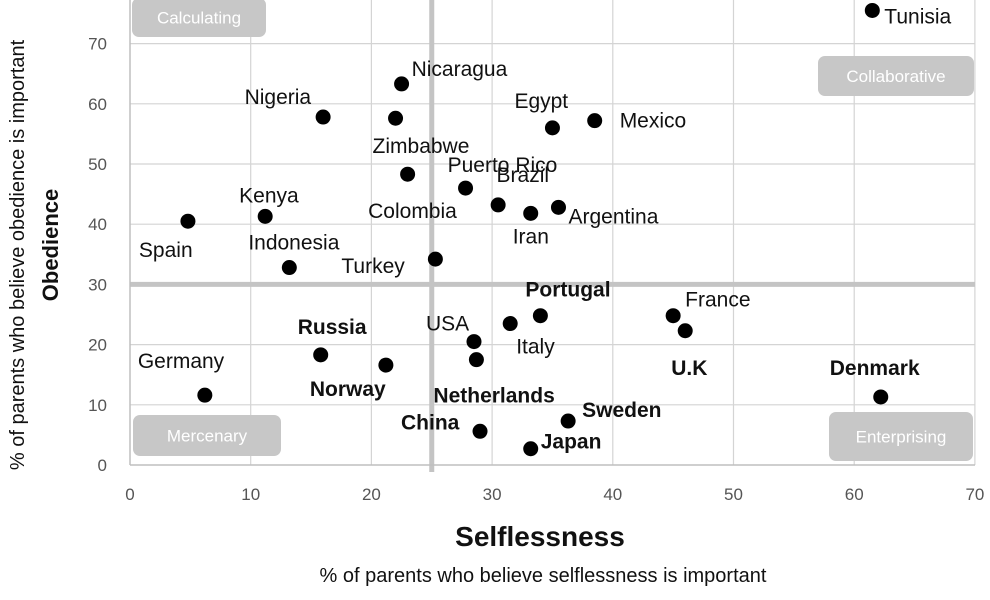  I want to click on x-tick-label: 40, so click(612, 494).